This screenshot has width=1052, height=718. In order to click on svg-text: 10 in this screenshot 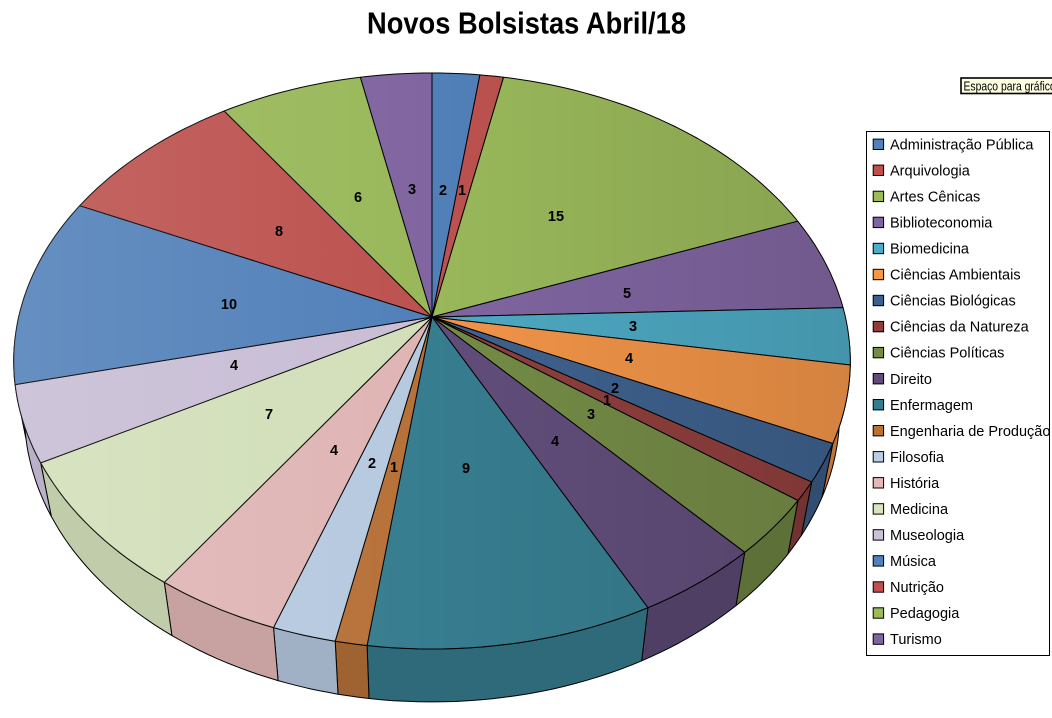, I will do `click(229, 305)`.